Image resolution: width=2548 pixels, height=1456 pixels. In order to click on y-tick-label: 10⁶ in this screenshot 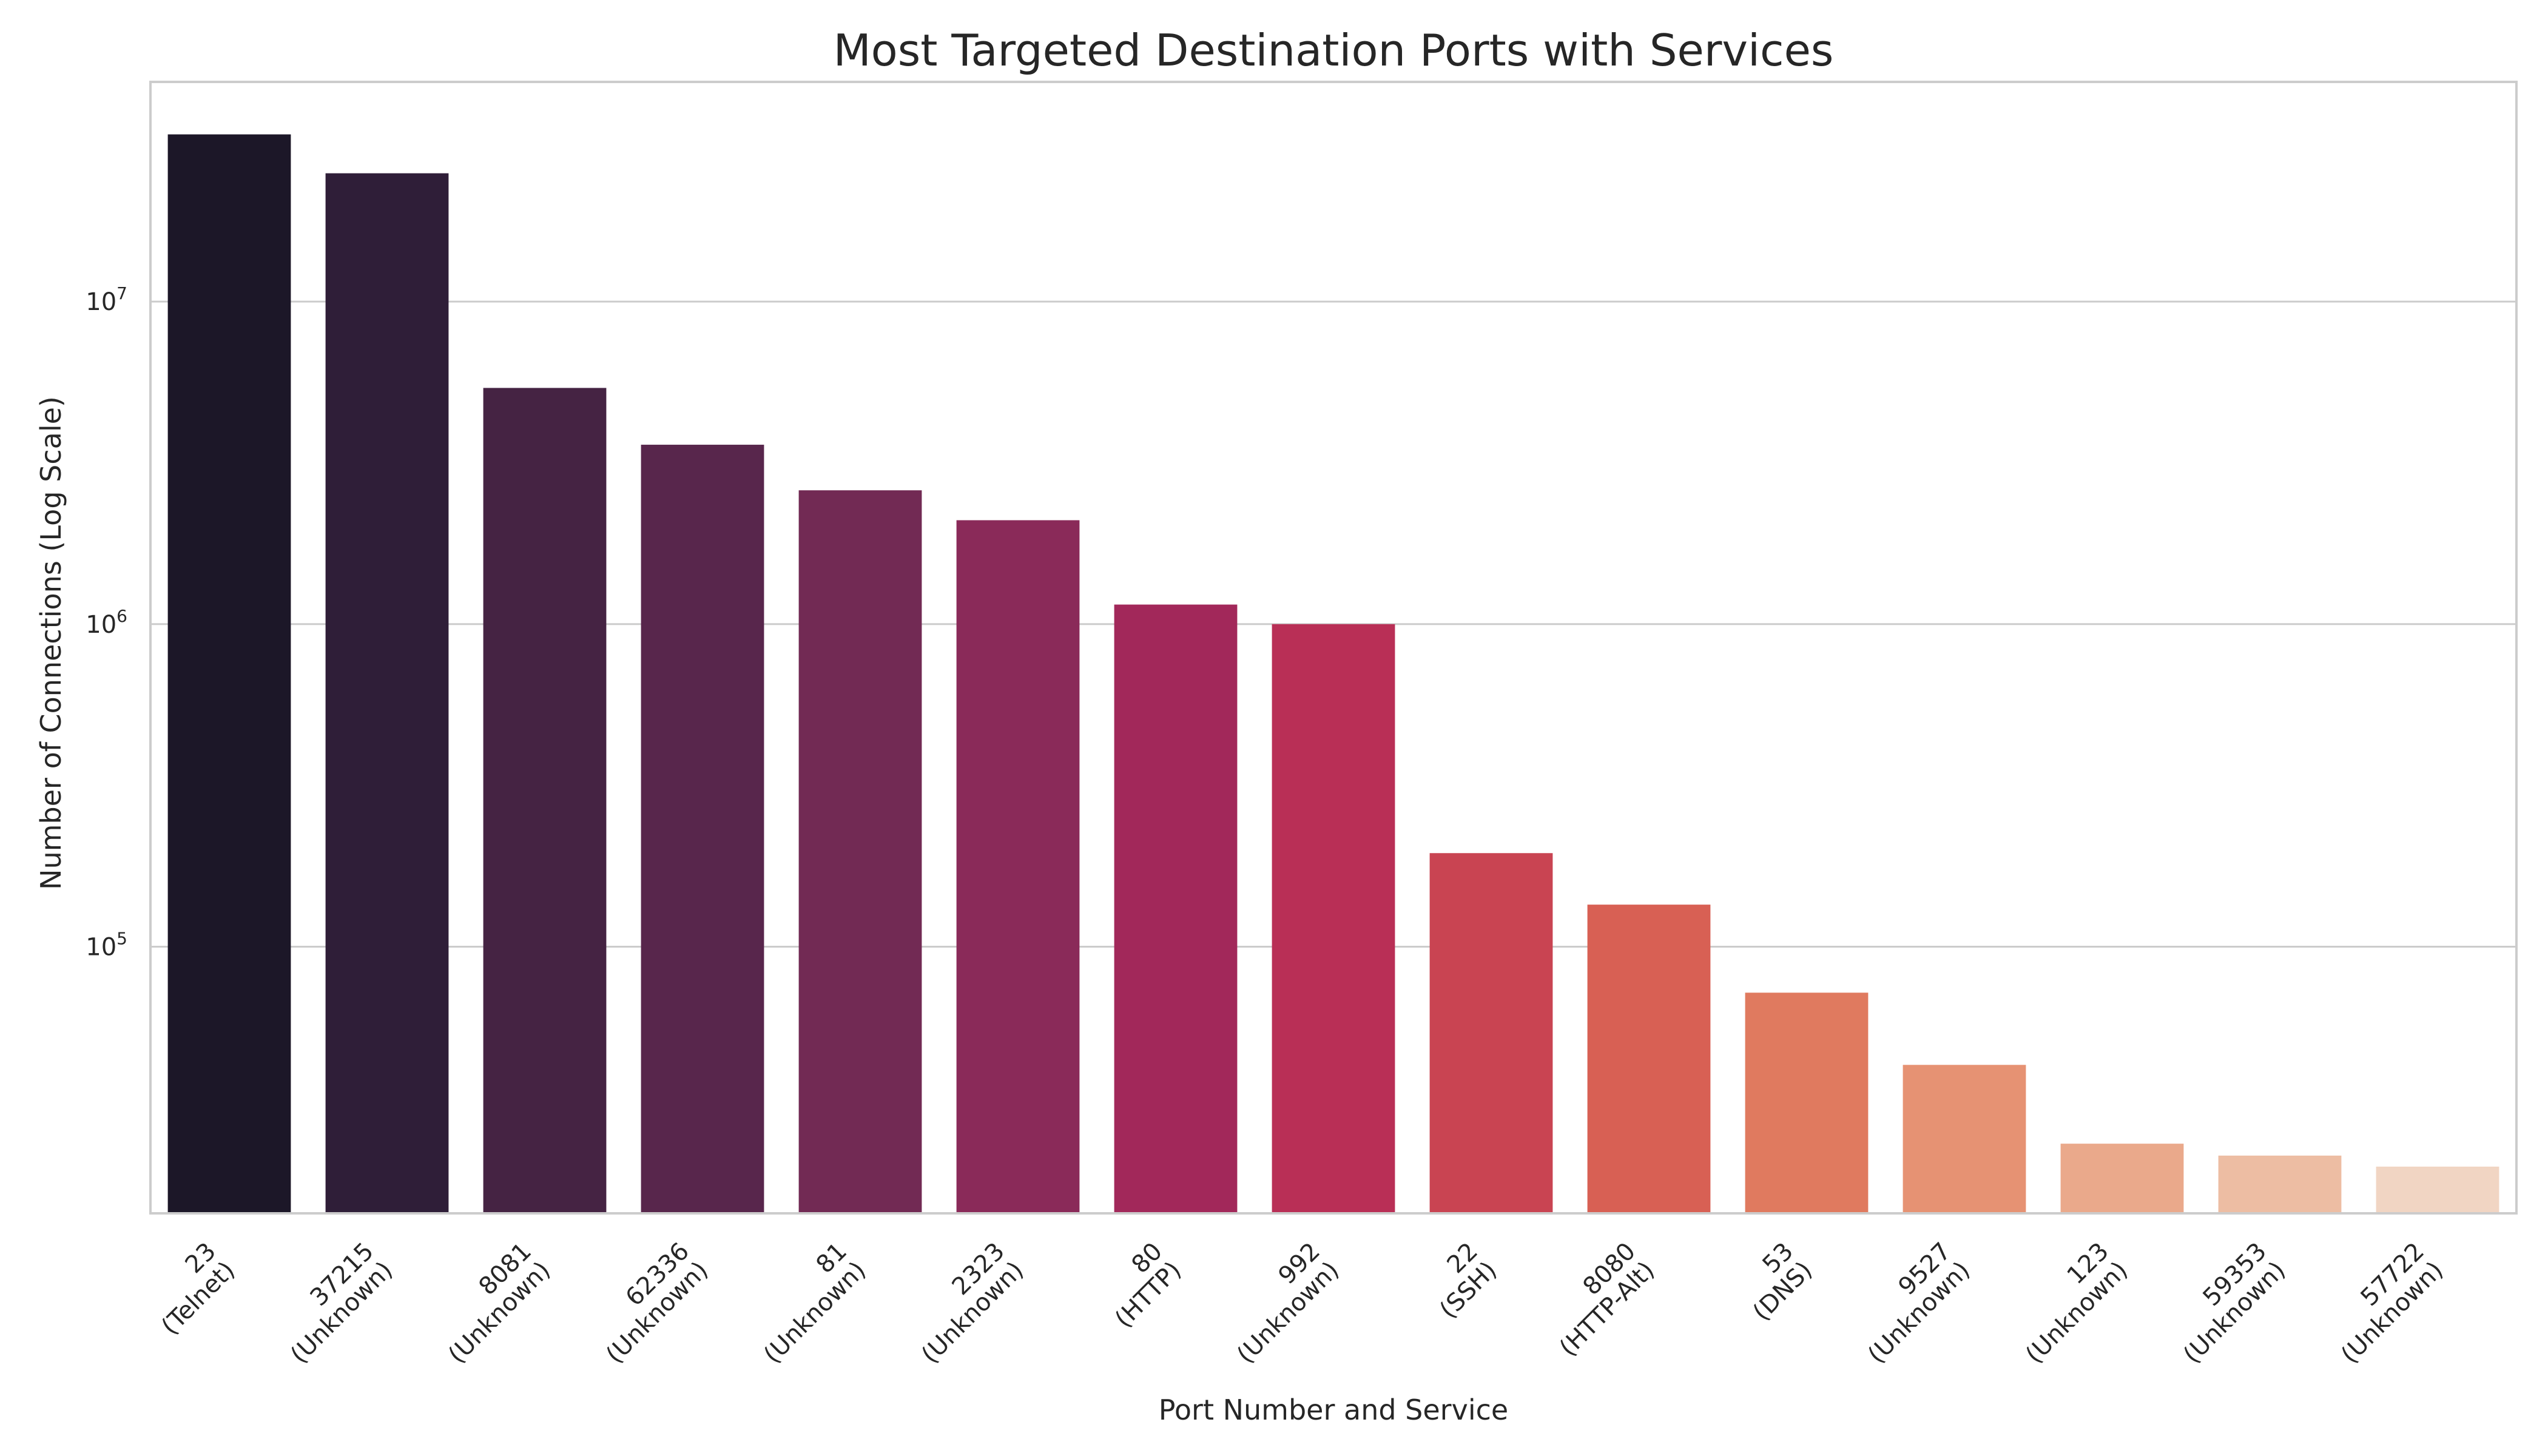, I will do `click(106, 622)`.